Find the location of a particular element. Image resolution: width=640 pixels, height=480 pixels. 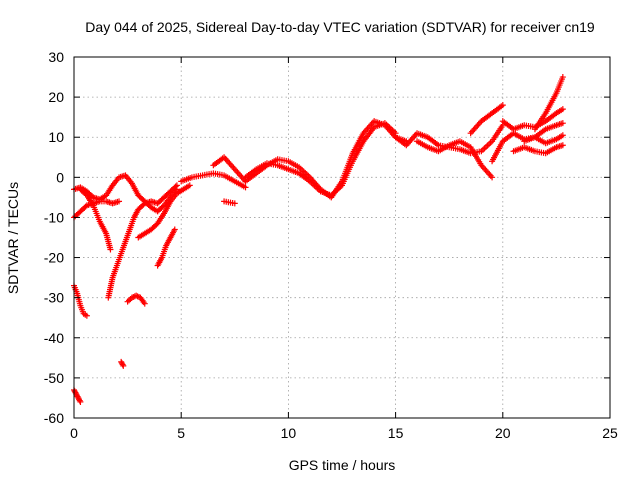

series-prn-f is located at coordinates (142, 241).